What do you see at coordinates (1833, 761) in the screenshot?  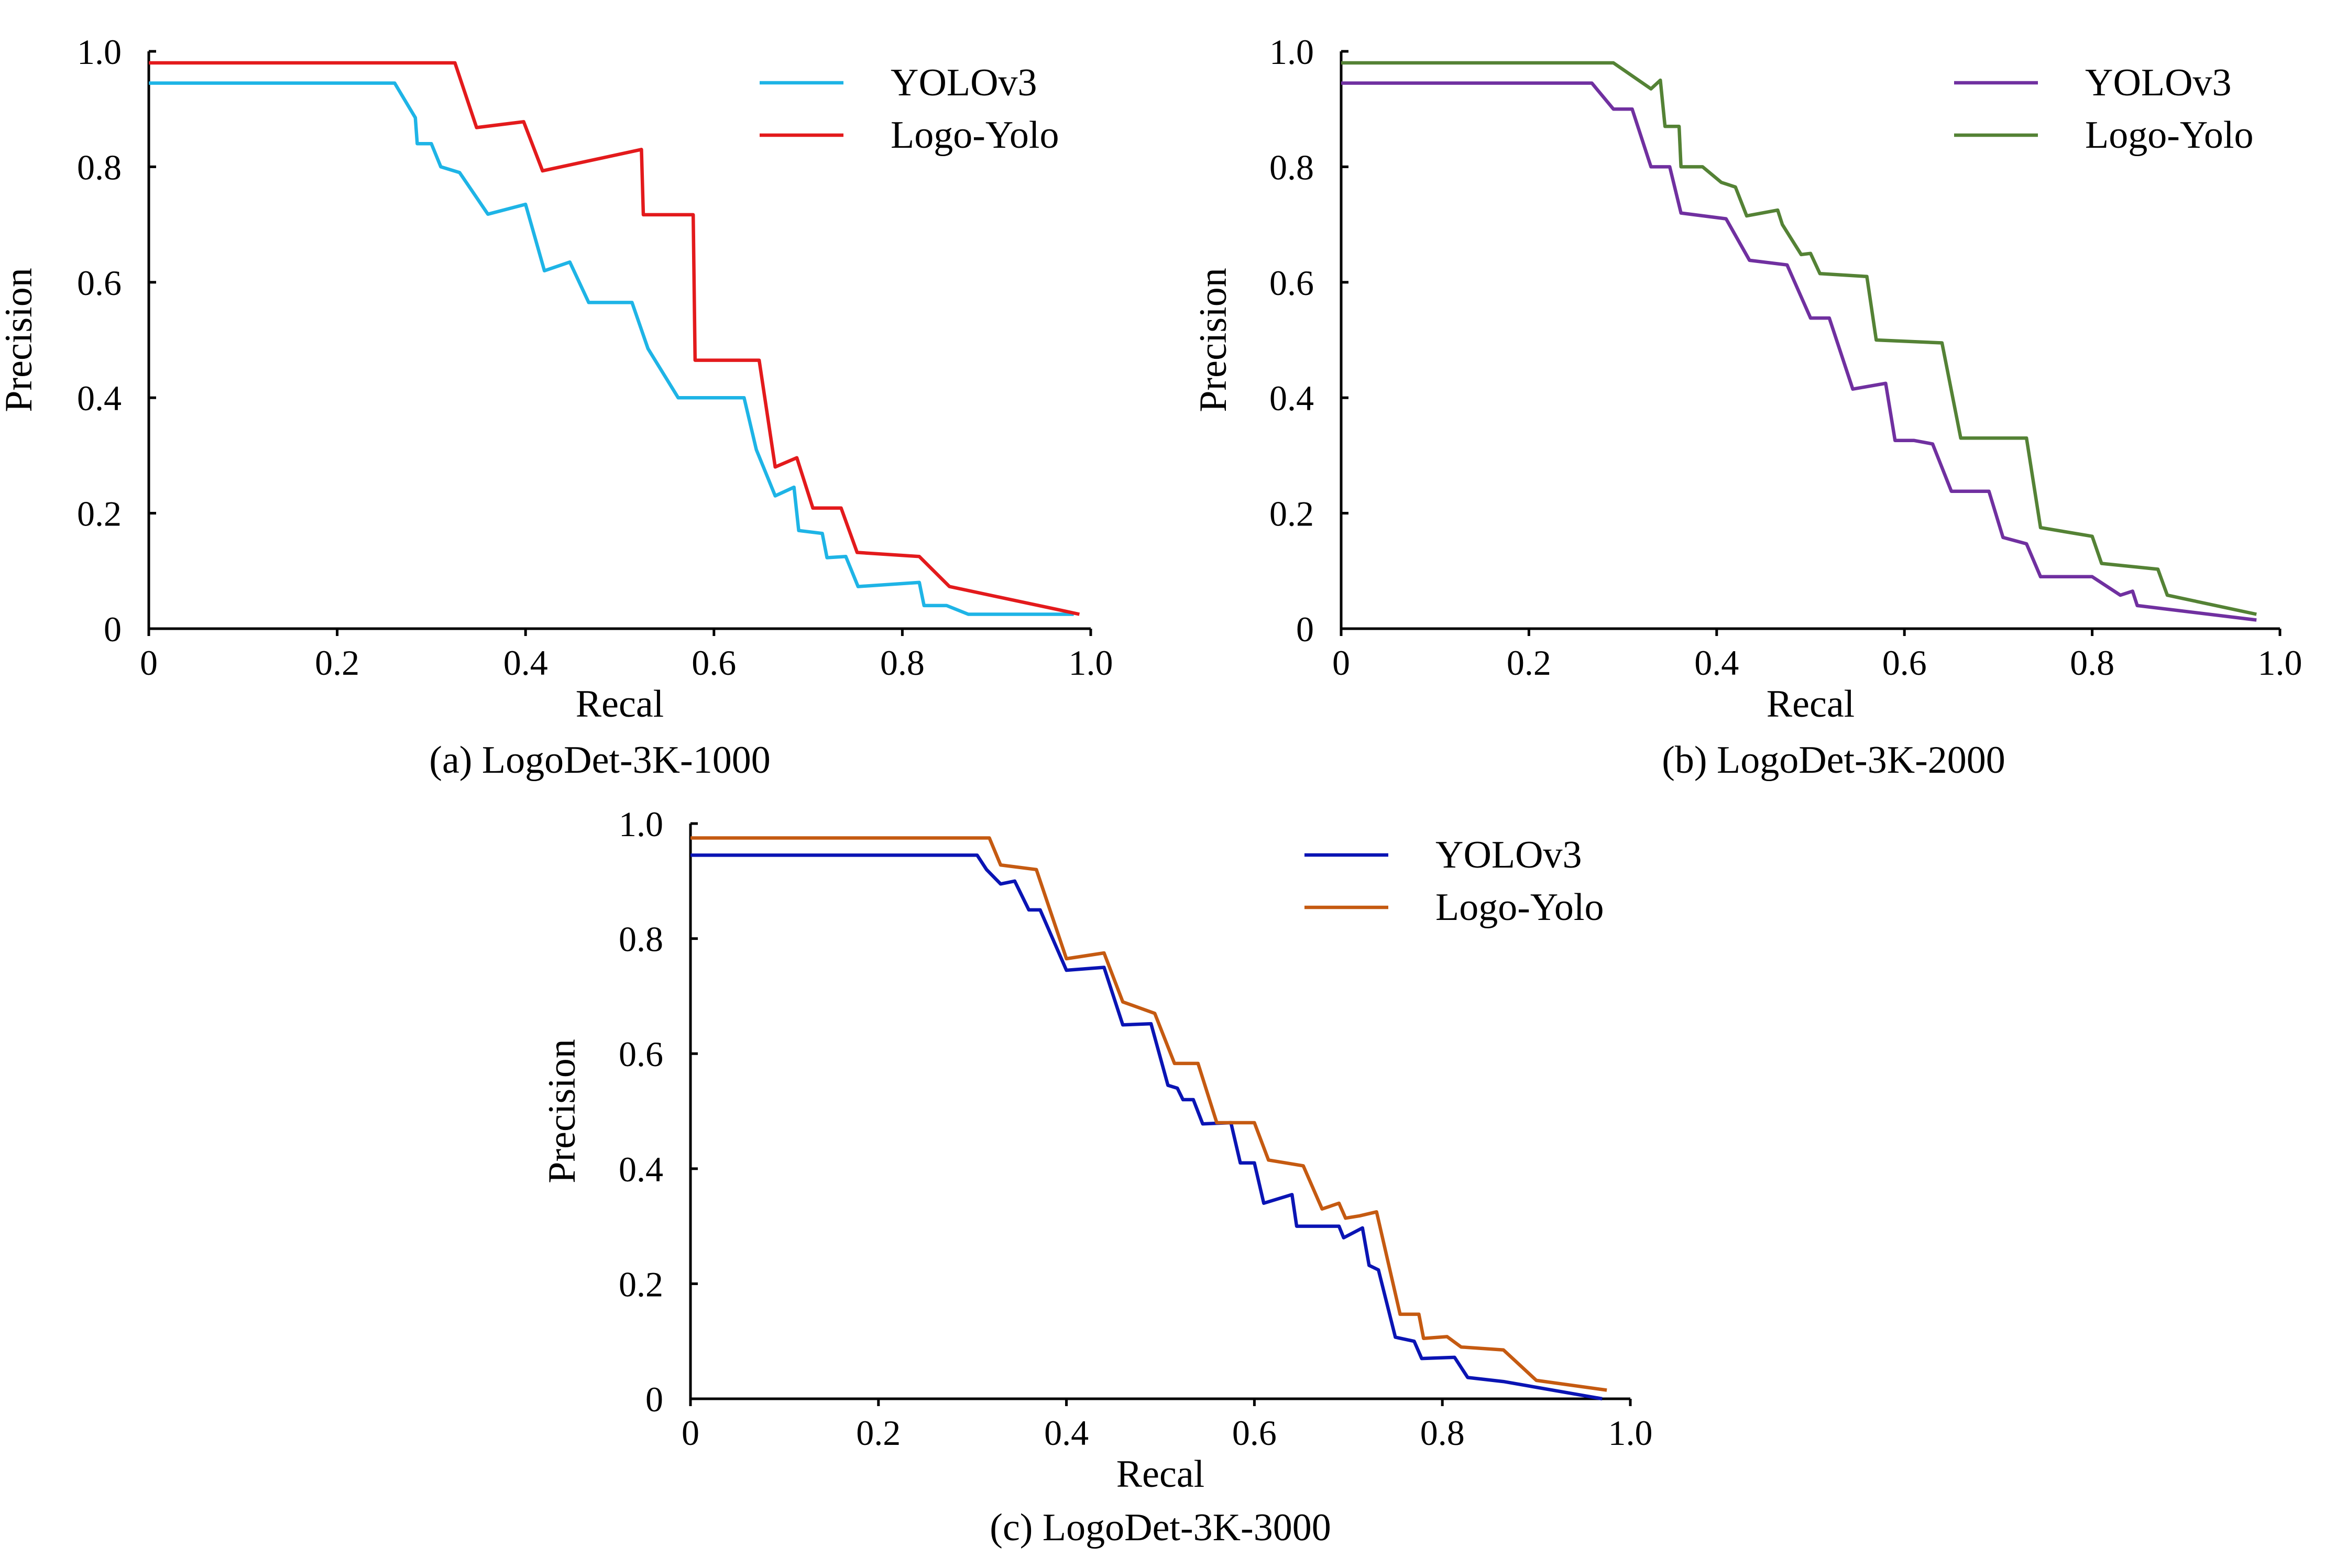 I see `chart-caption: (b) LogoDet-3K-2000` at bounding box center [1833, 761].